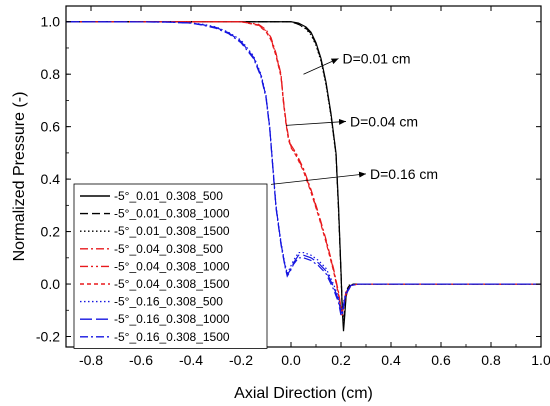 The image size is (550, 406). Describe the element at coordinates (51, 127) in the screenshot. I see `y-tick-label: 0.6` at that location.